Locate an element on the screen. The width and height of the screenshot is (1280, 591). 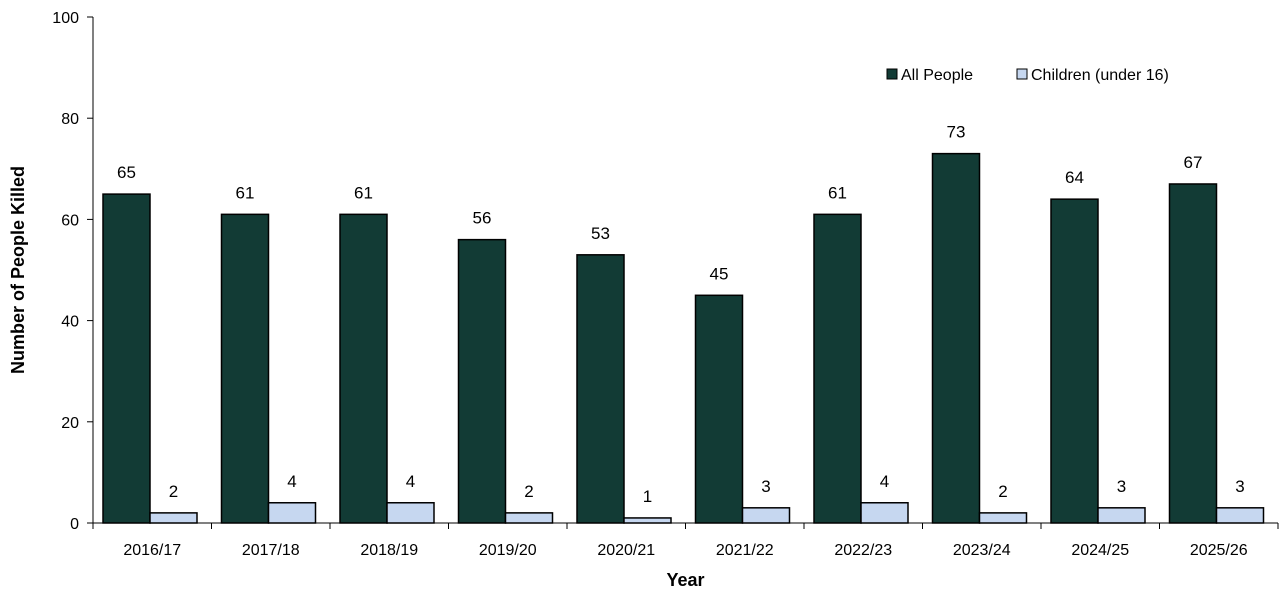
x-tick-label: 2018/19 is located at coordinates (389, 550).